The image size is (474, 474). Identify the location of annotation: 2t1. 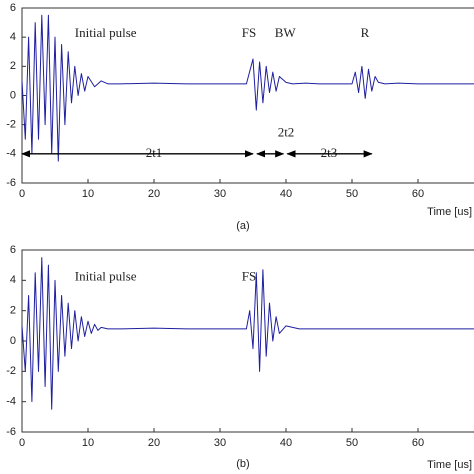
(154, 152).